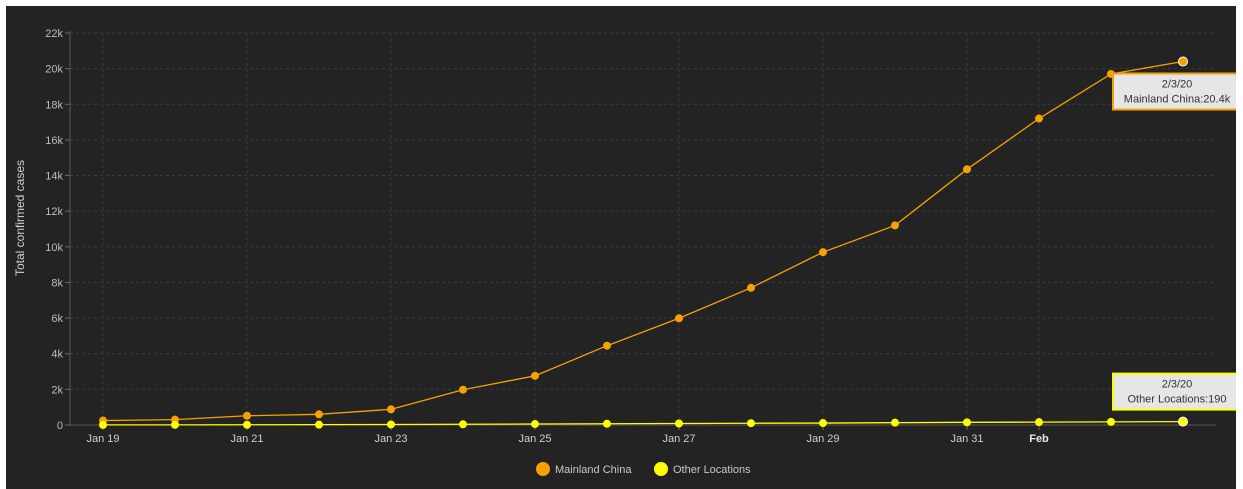 This screenshot has width=1243, height=489. What do you see at coordinates (643, 469) in the screenshot?
I see `legend: Mainland China Other Locations` at bounding box center [643, 469].